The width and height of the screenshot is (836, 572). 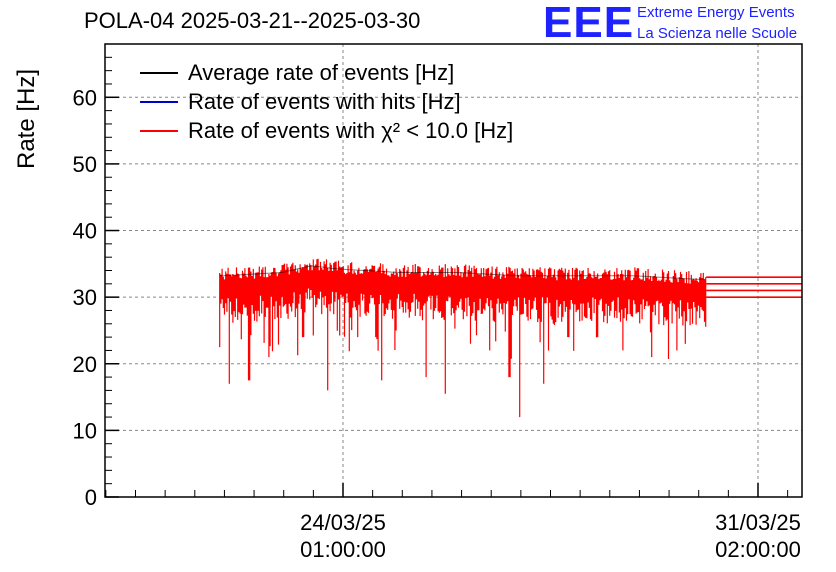 I want to click on series-average-rate, so click(x=461, y=272).